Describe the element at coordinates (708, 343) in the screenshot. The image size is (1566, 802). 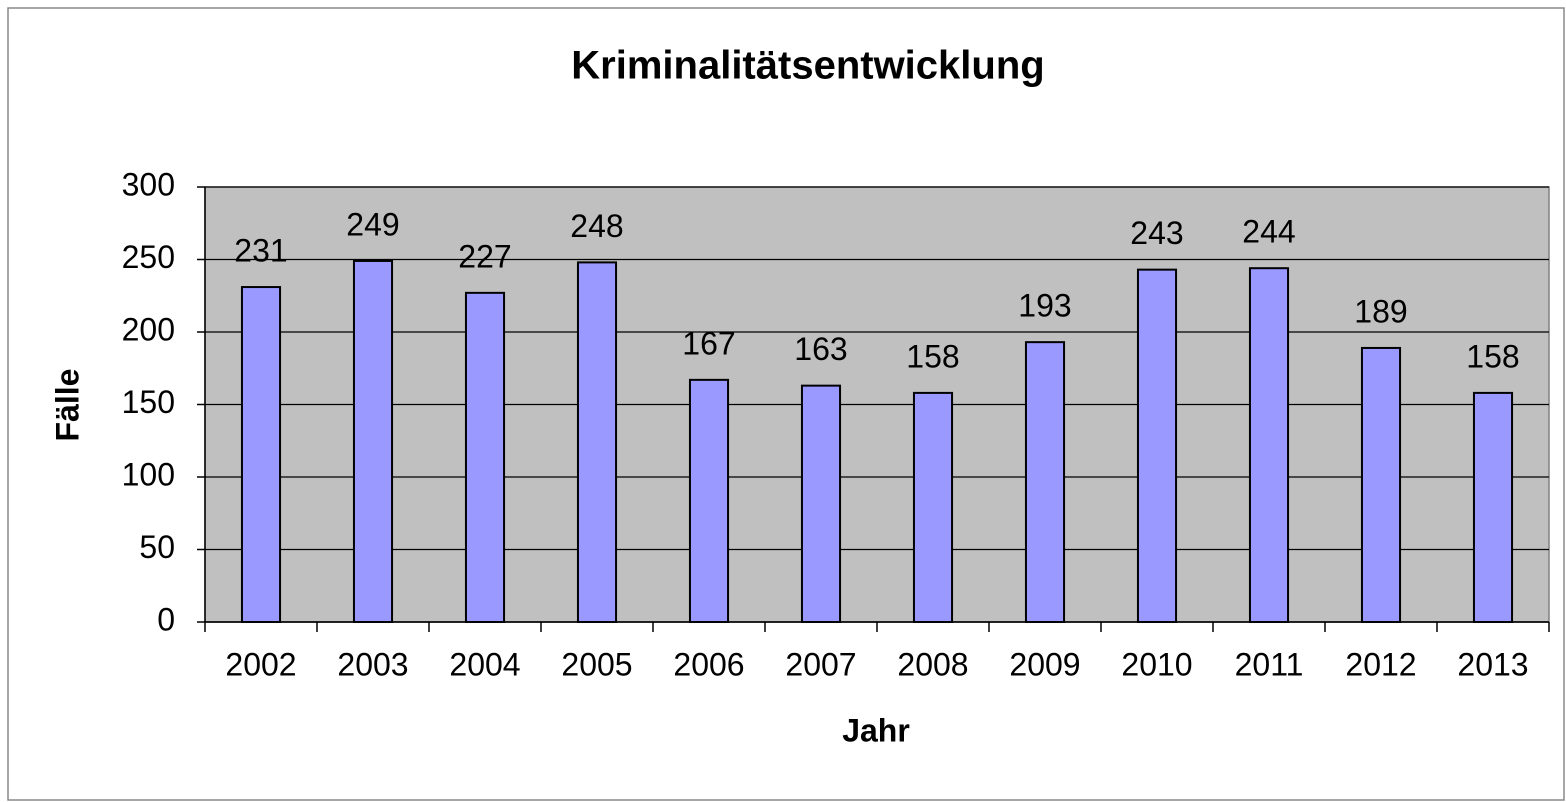
I see `data-label: 167` at that location.